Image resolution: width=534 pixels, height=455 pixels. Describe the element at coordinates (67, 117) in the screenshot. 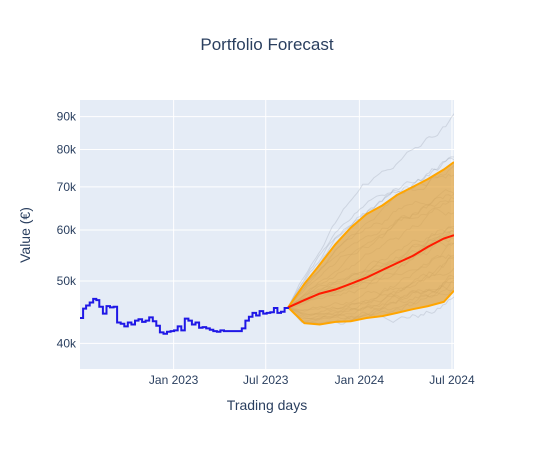

I see `y-tick-label: 90k` at that location.